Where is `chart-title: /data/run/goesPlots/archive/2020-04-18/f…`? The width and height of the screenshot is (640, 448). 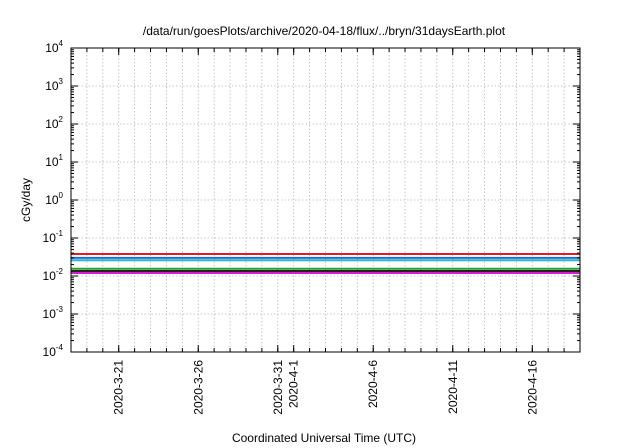 chart-title: /data/run/goesPlots/archive/2020-04-18/f… is located at coordinates (324, 31).